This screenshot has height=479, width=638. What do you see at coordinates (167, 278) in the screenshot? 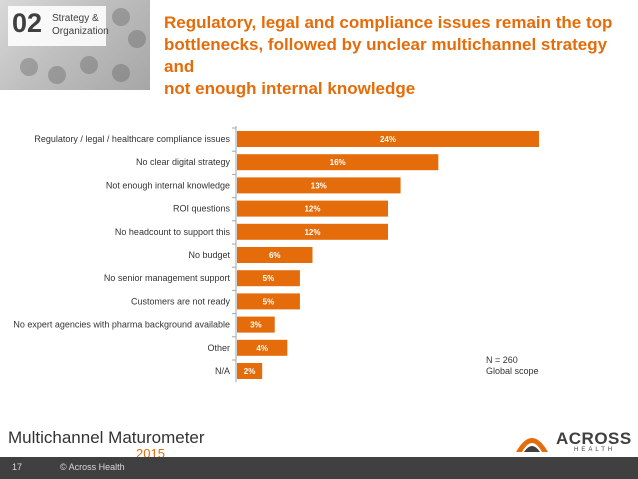
I see `category-label: No senior management support` at bounding box center [167, 278].